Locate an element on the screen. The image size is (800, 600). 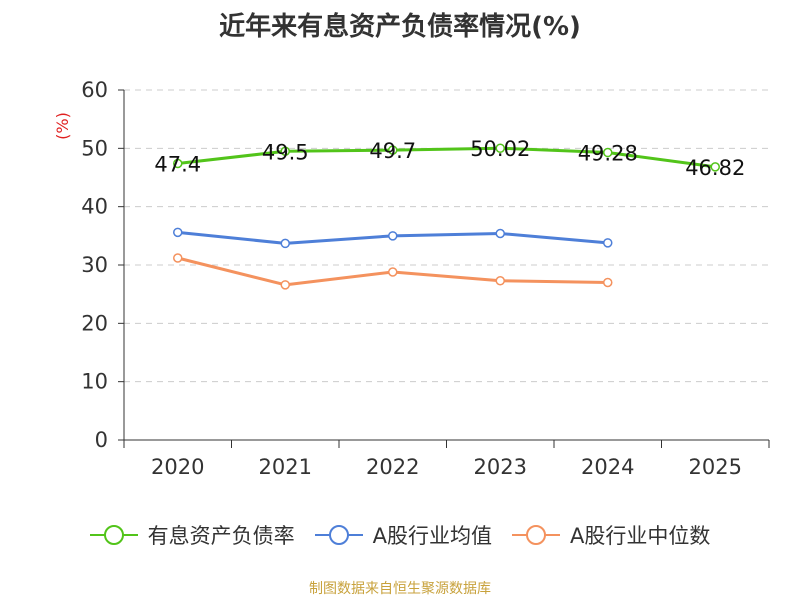
legend-item: 有息资产负债率 is located at coordinates (192, 535).